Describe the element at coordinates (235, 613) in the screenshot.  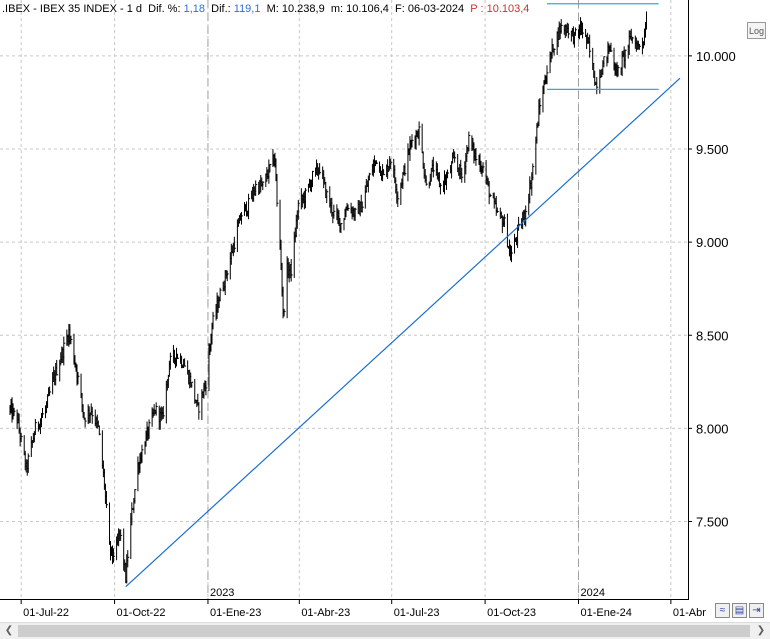
I see `x-tick-label: 01-Ene-23` at that location.